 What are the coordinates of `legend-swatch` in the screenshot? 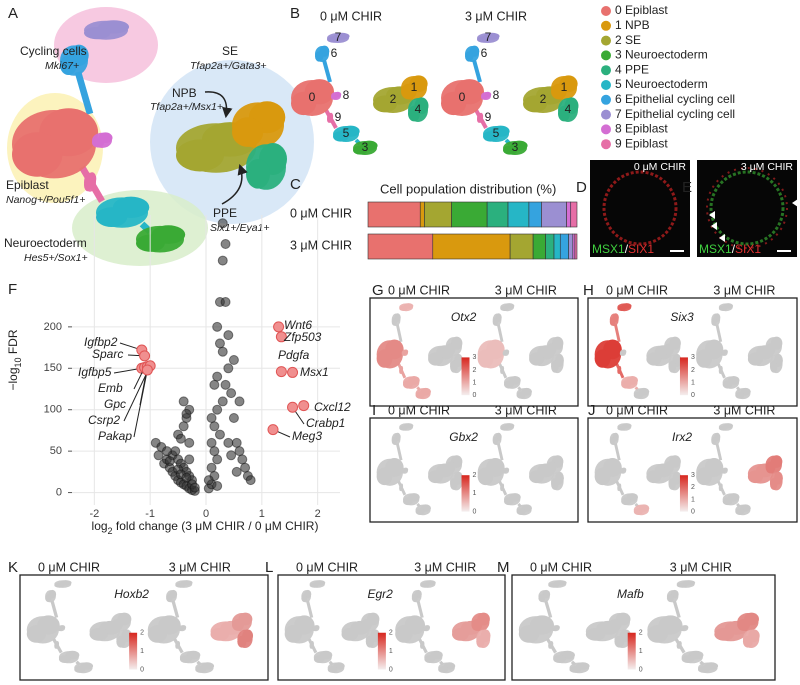 It's located at (606, 99).